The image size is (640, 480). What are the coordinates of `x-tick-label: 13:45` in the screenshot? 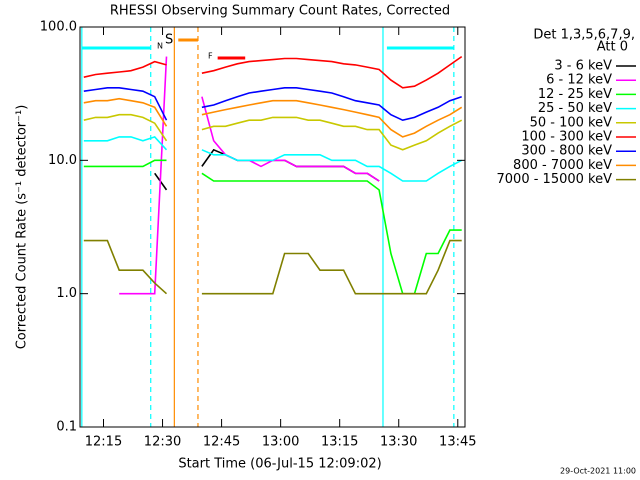 It's located at (457, 442).